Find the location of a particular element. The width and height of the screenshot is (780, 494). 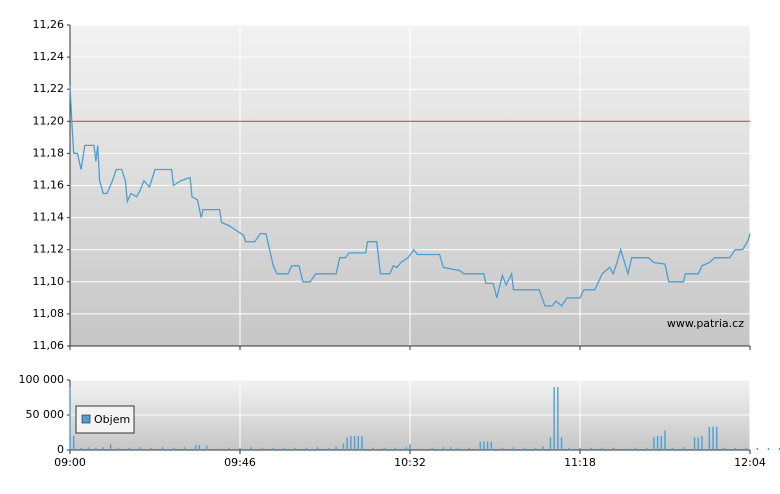

y-tick-label: 11,18 is located at coordinates (49, 152).